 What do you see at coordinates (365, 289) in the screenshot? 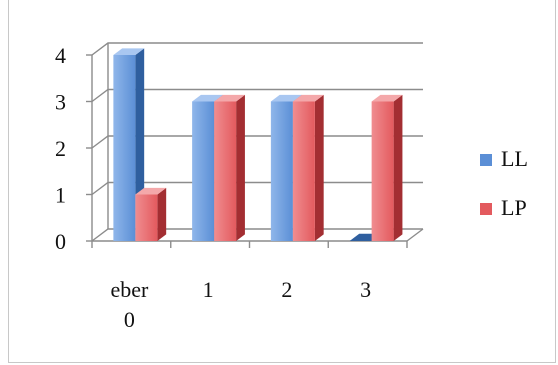
I see `x-tick-label: 3` at bounding box center [365, 289].